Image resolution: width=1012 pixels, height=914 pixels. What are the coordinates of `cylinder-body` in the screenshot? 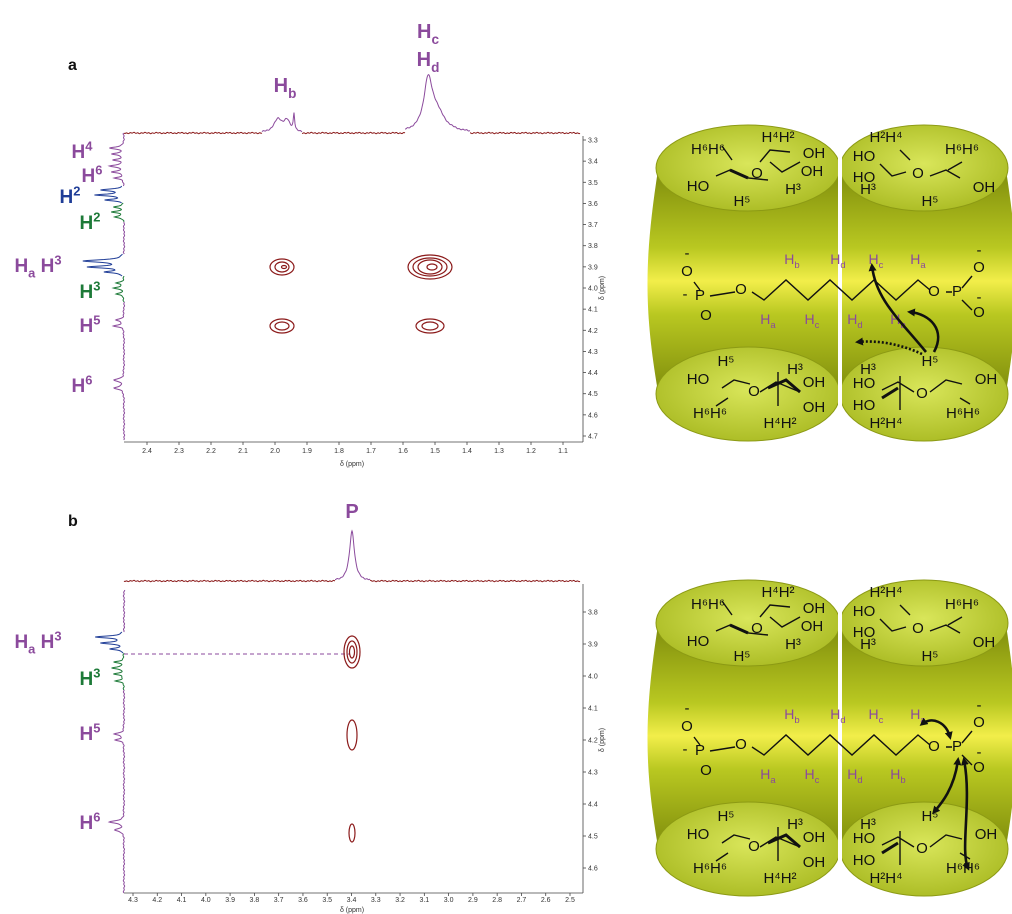 It's located at (742, 736).